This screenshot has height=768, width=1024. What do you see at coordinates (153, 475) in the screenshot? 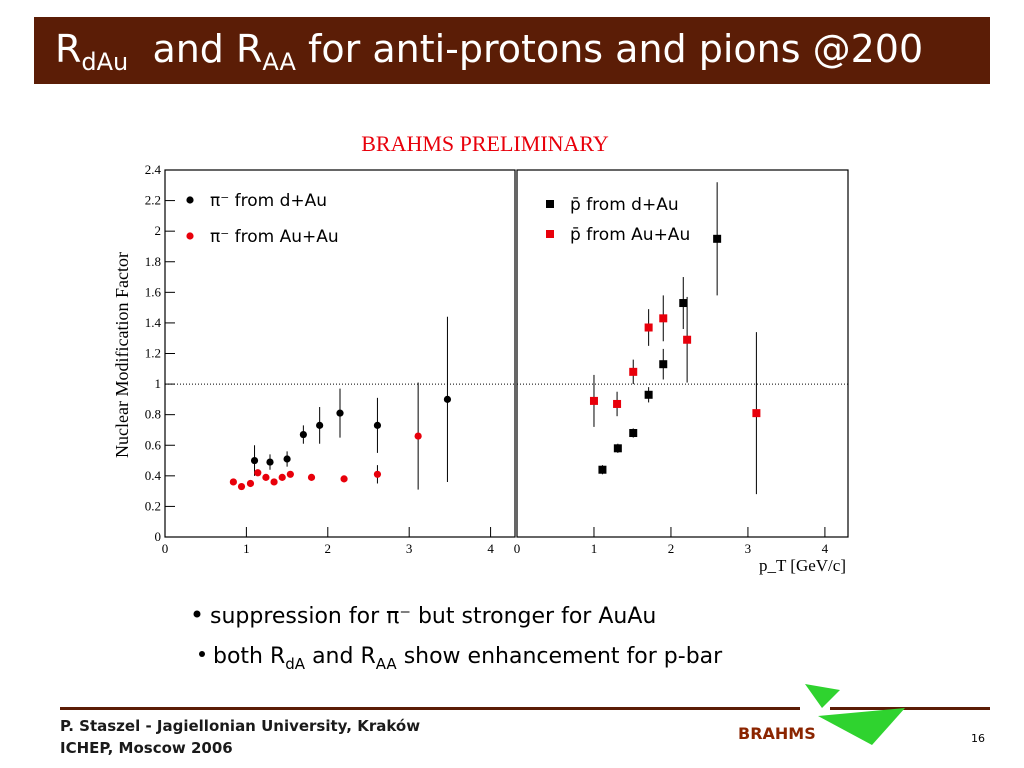
I see `y-tick-label: 0.4` at bounding box center [153, 475].